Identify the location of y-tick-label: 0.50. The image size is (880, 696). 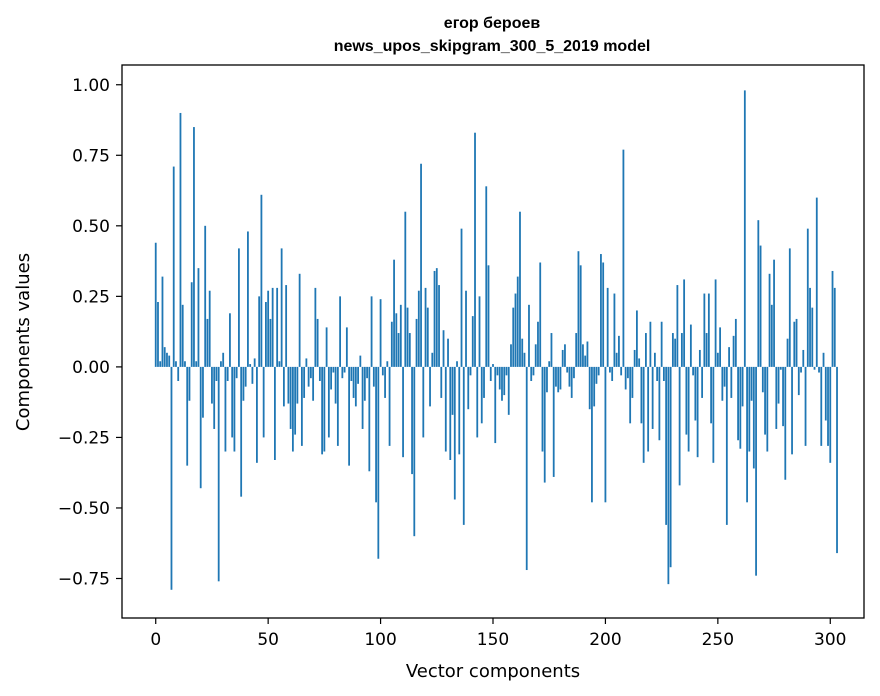
(91, 227).